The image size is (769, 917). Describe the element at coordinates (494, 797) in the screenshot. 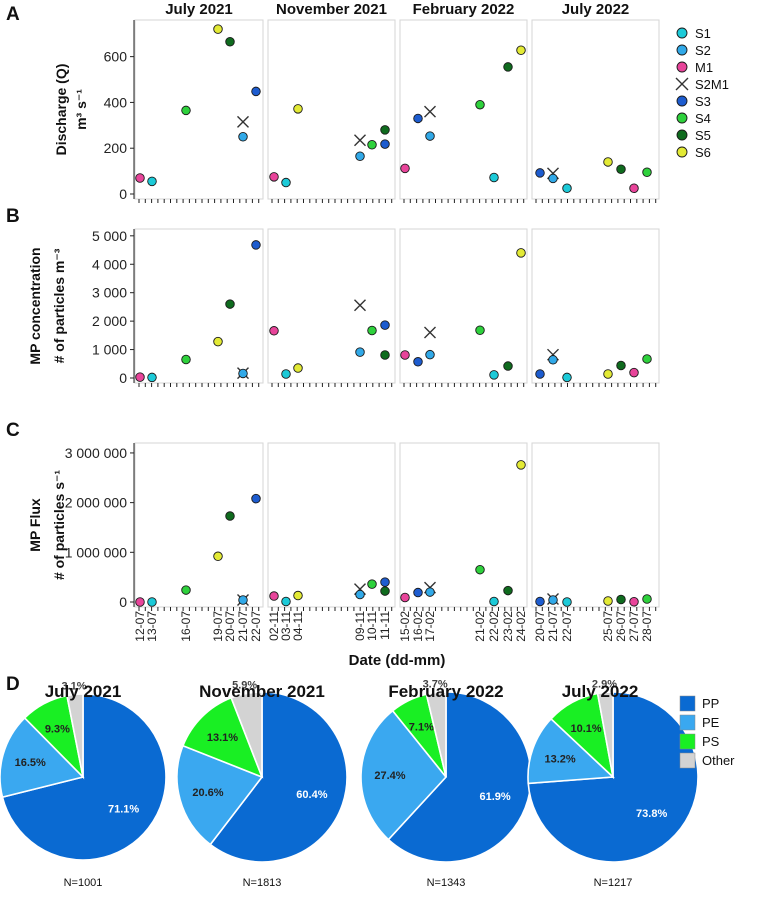

I see `pie-label: 61.9%` at that location.